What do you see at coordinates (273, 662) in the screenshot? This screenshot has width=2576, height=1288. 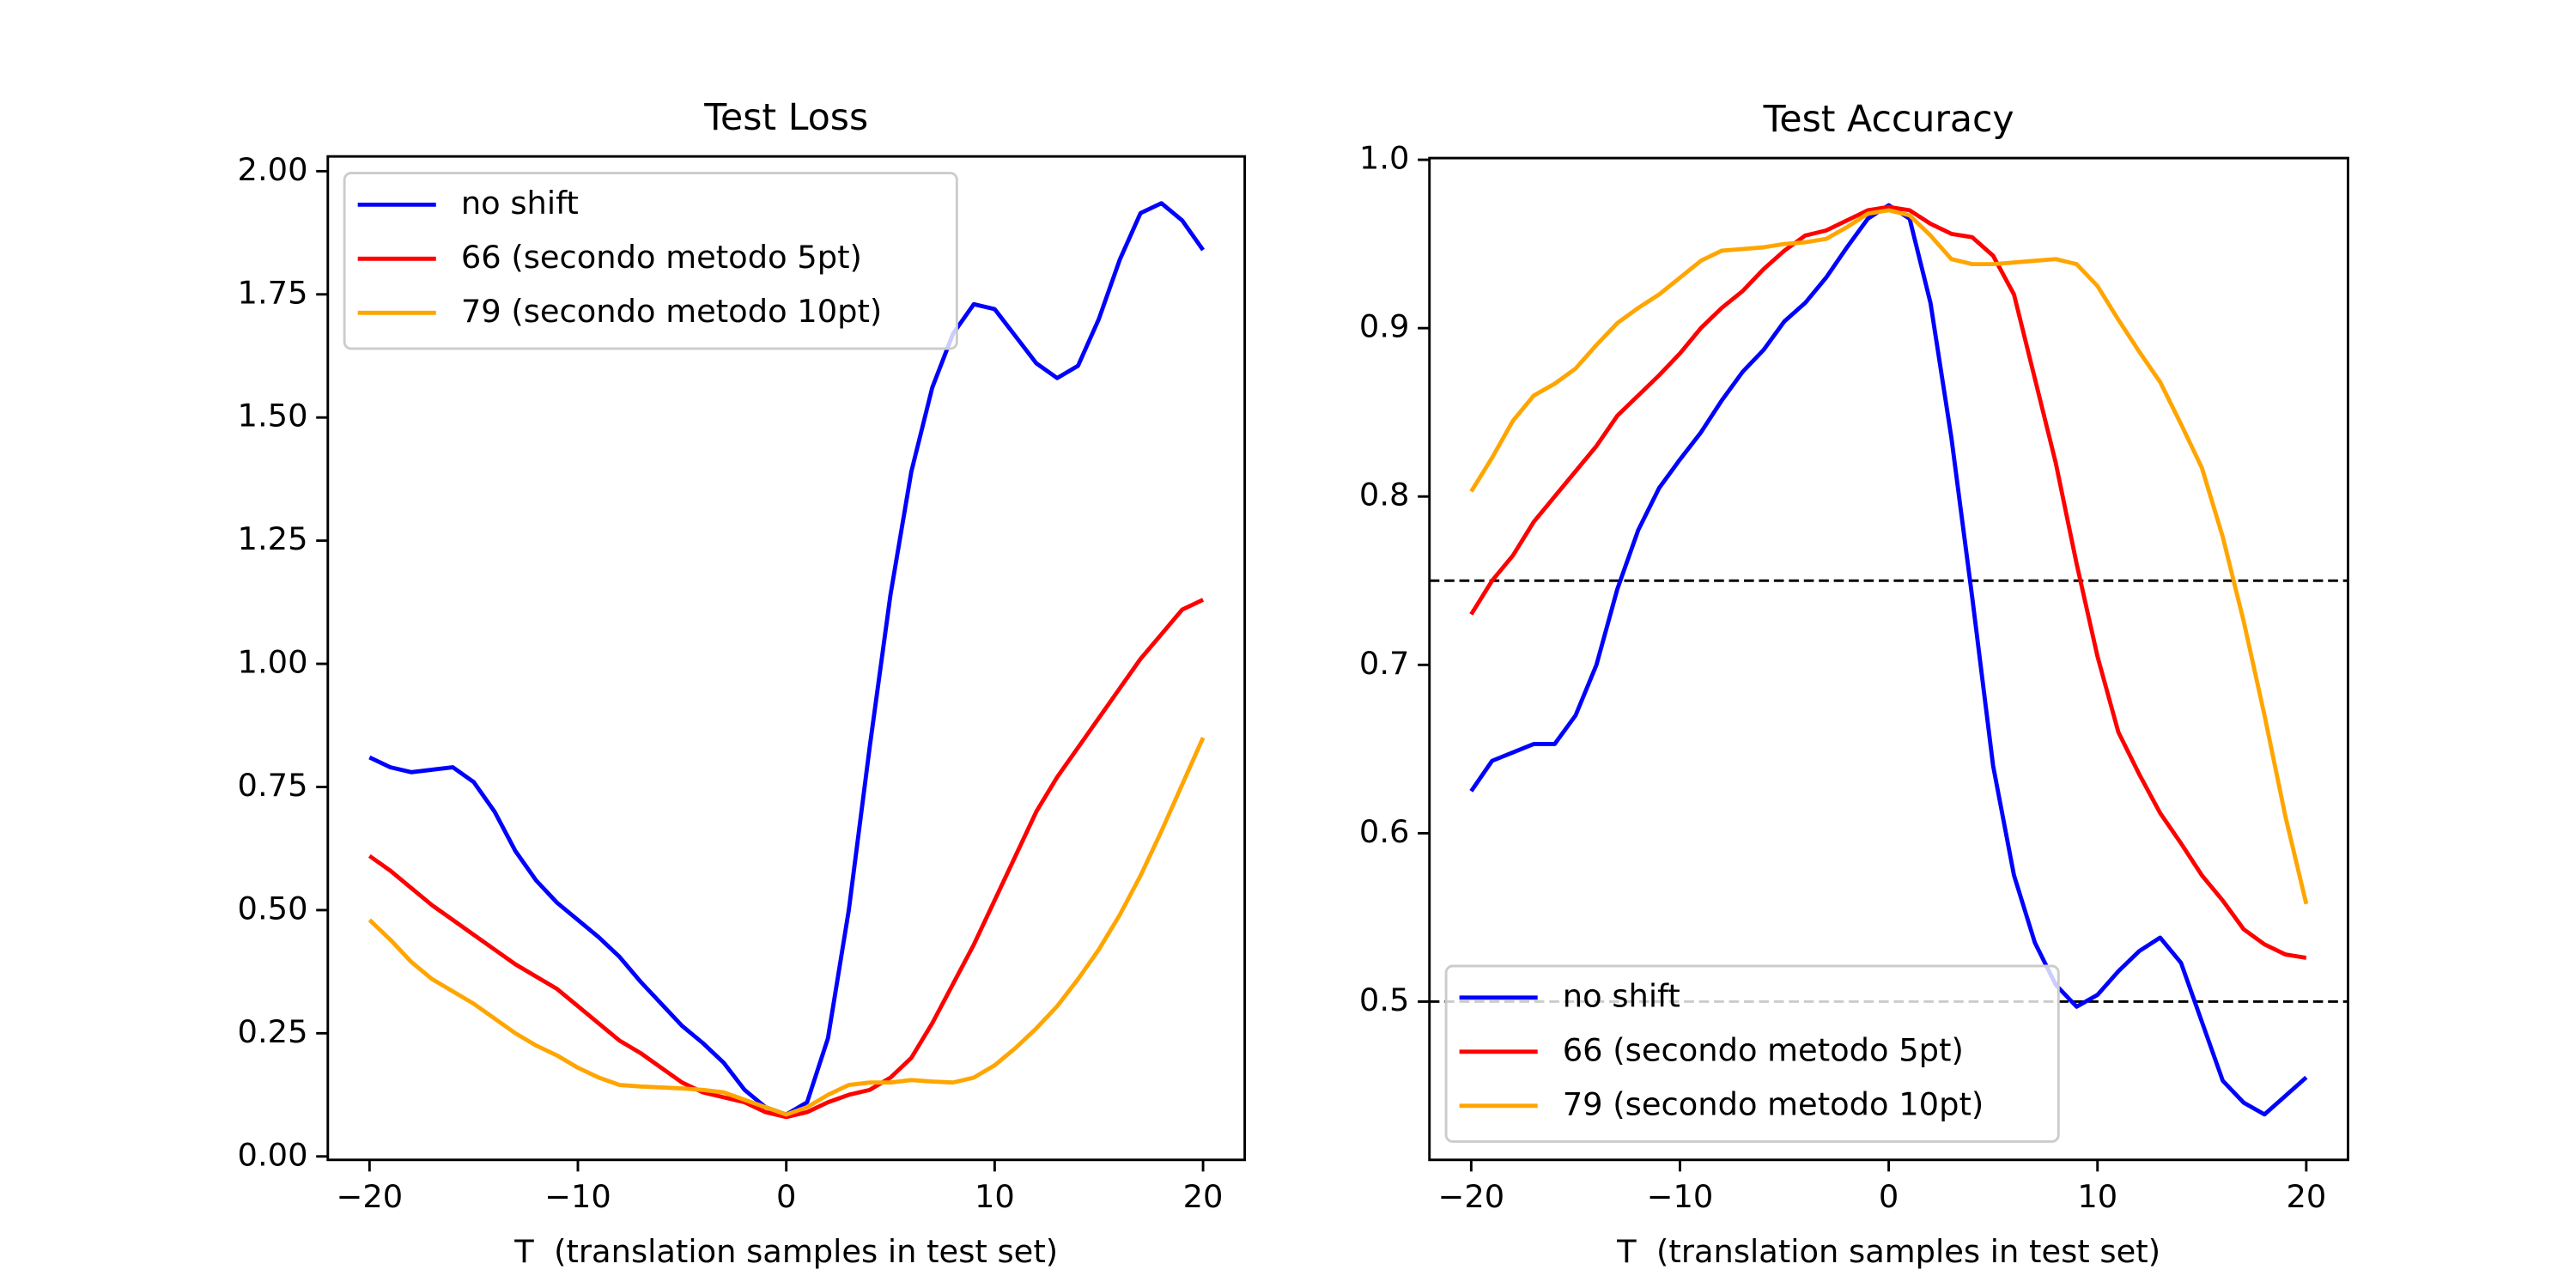 I see `y-tick-label: 1.00` at bounding box center [273, 662].